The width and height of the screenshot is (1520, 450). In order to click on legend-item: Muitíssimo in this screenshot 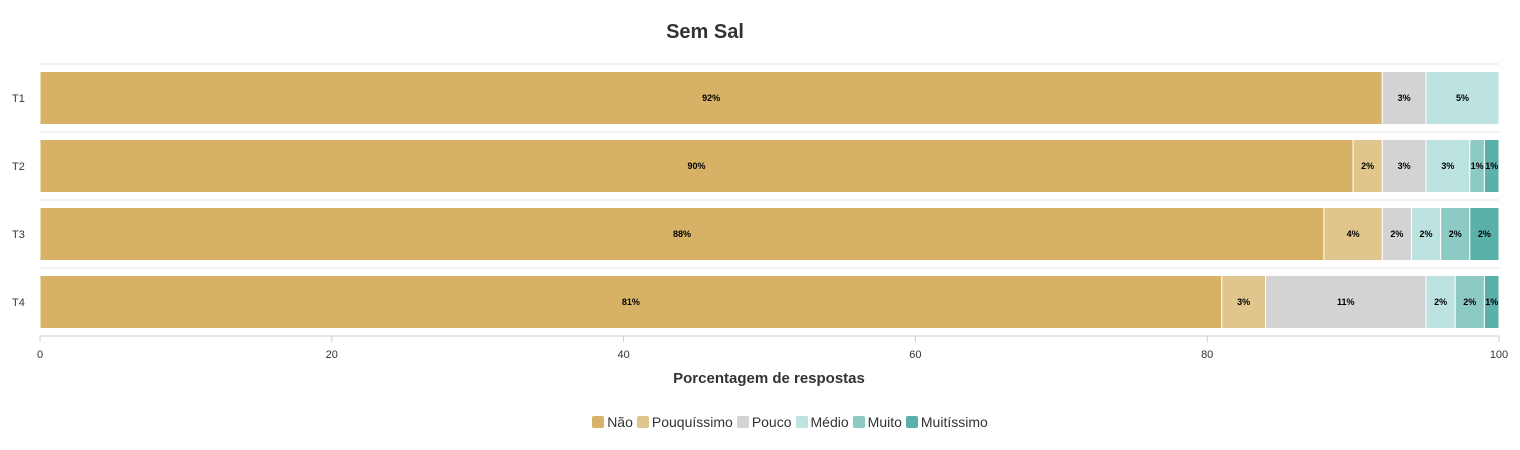, I will do `click(946, 422)`.